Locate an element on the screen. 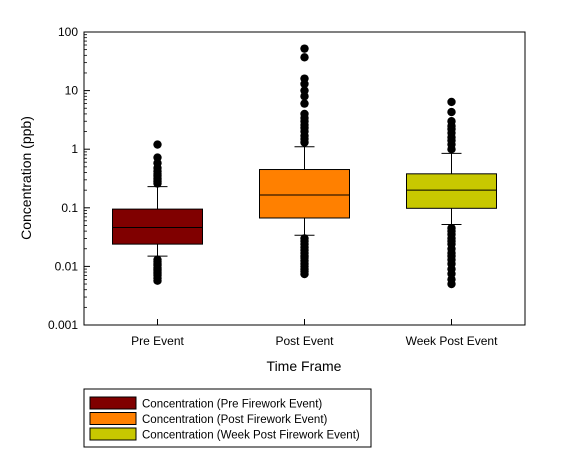 This screenshot has height=468, width=570. y-axis-title: Concentration (ppb) is located at coordinates (26, 178).